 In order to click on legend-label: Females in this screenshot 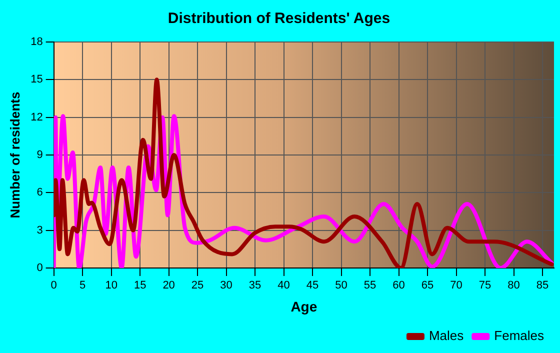, I will do `click(519, 336)`.